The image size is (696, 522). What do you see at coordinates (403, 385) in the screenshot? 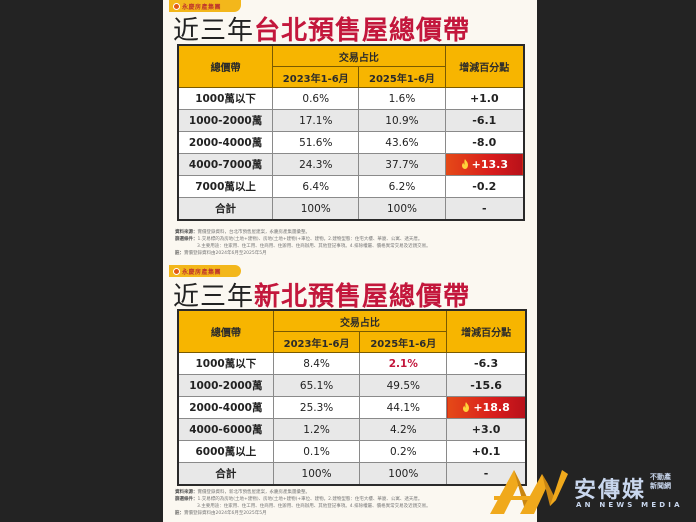
I see `share-2025-cell: 49.5%` at bounding box center [403, 385].